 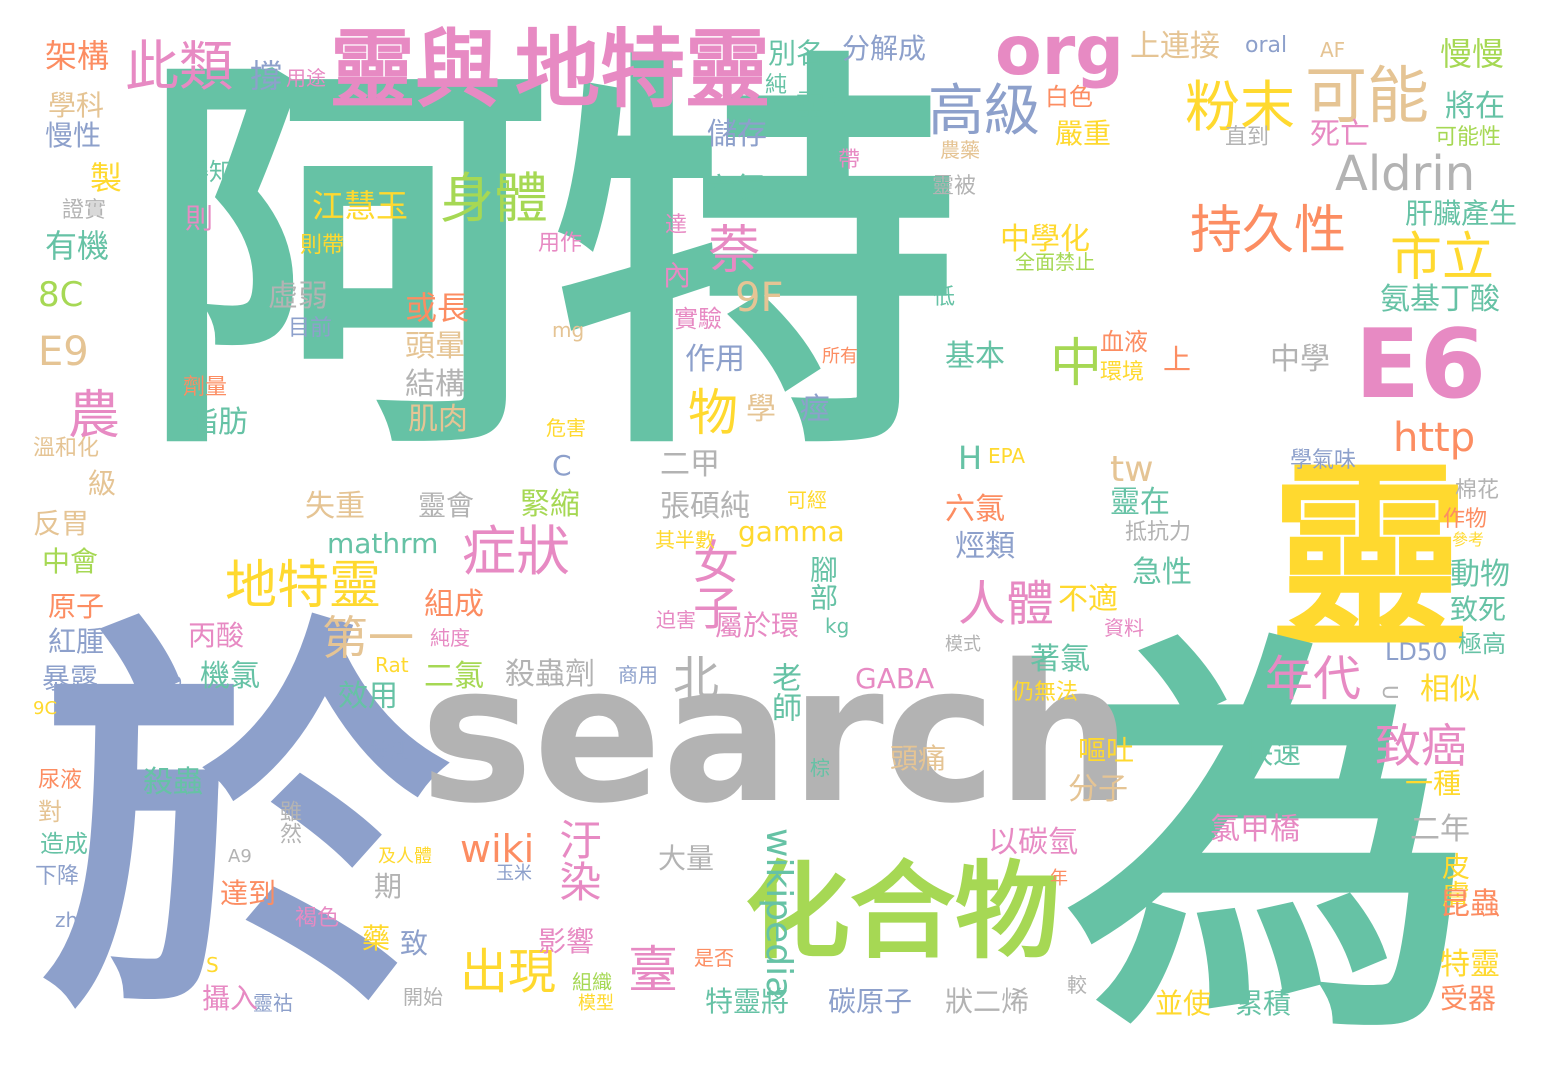 What do you see at coordinates (1482, 644) in the screenshot?
I see `word: 極高` at bounding box center [1482, 644].